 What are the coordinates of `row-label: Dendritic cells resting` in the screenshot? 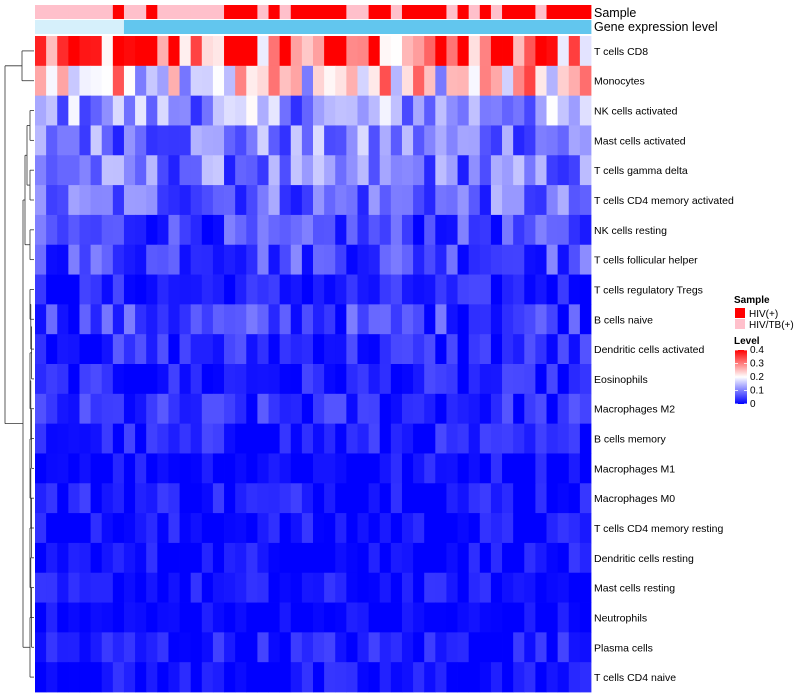 It's located at (644, 559).